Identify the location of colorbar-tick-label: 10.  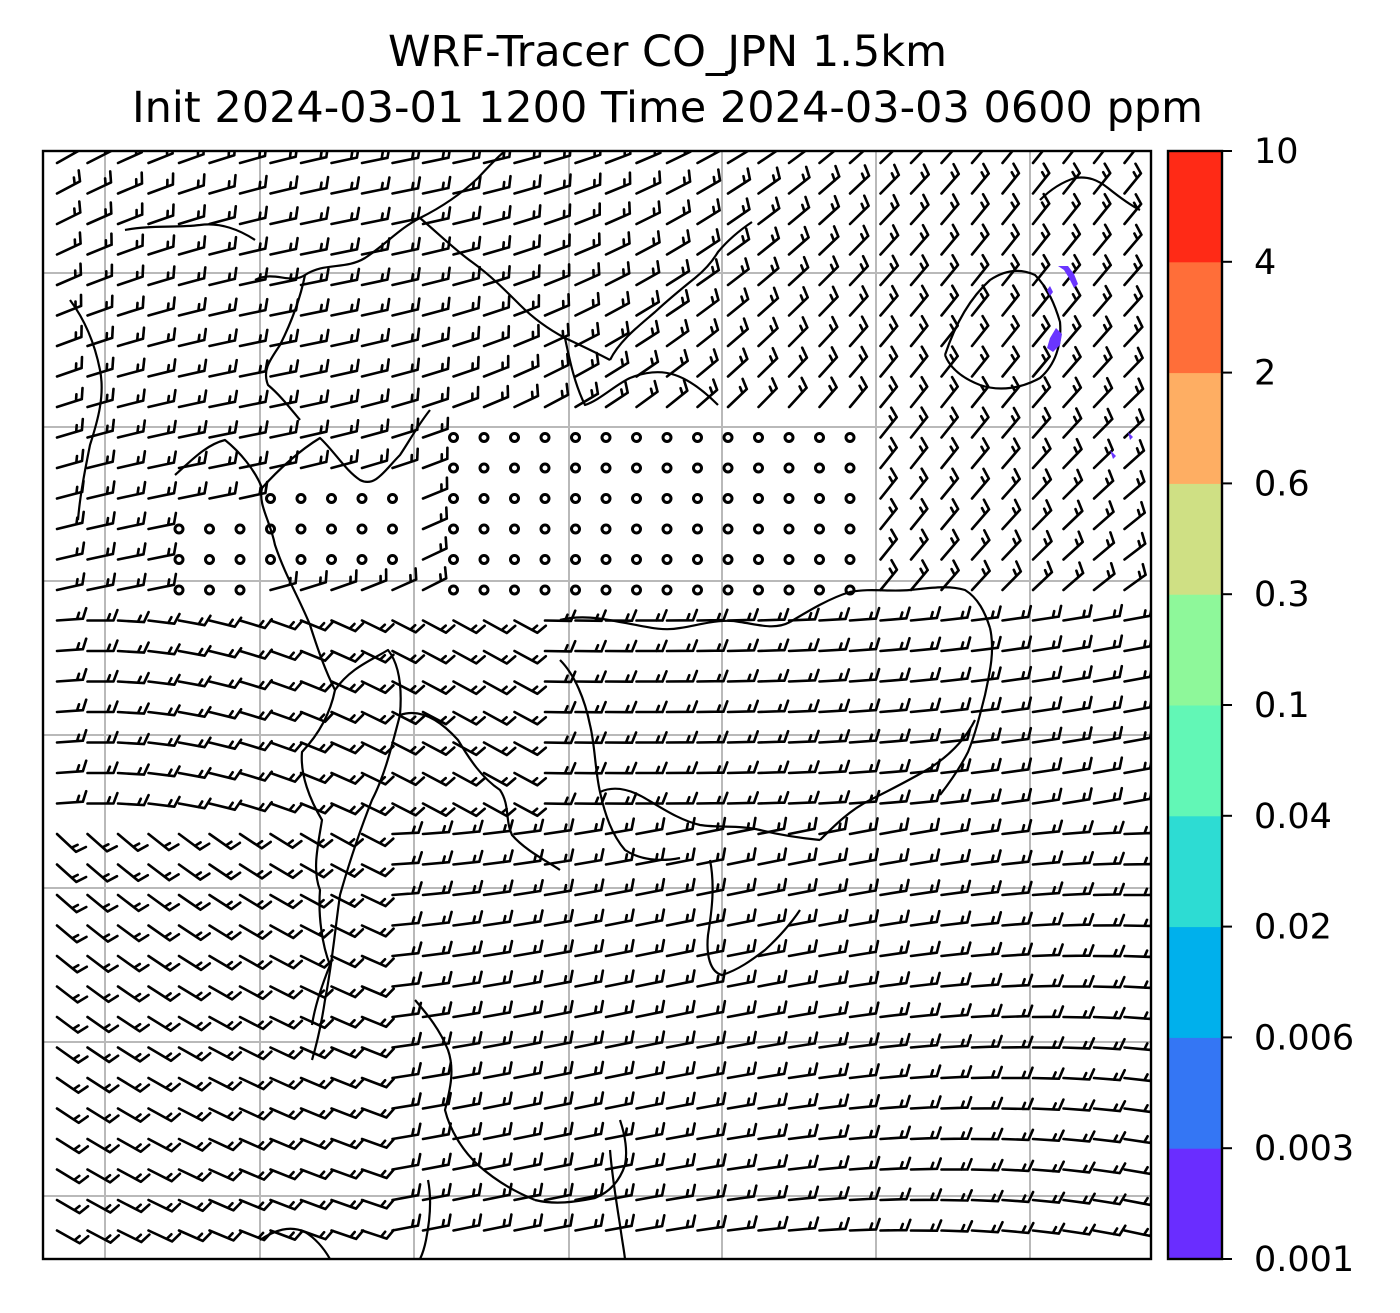
(1276, 152).